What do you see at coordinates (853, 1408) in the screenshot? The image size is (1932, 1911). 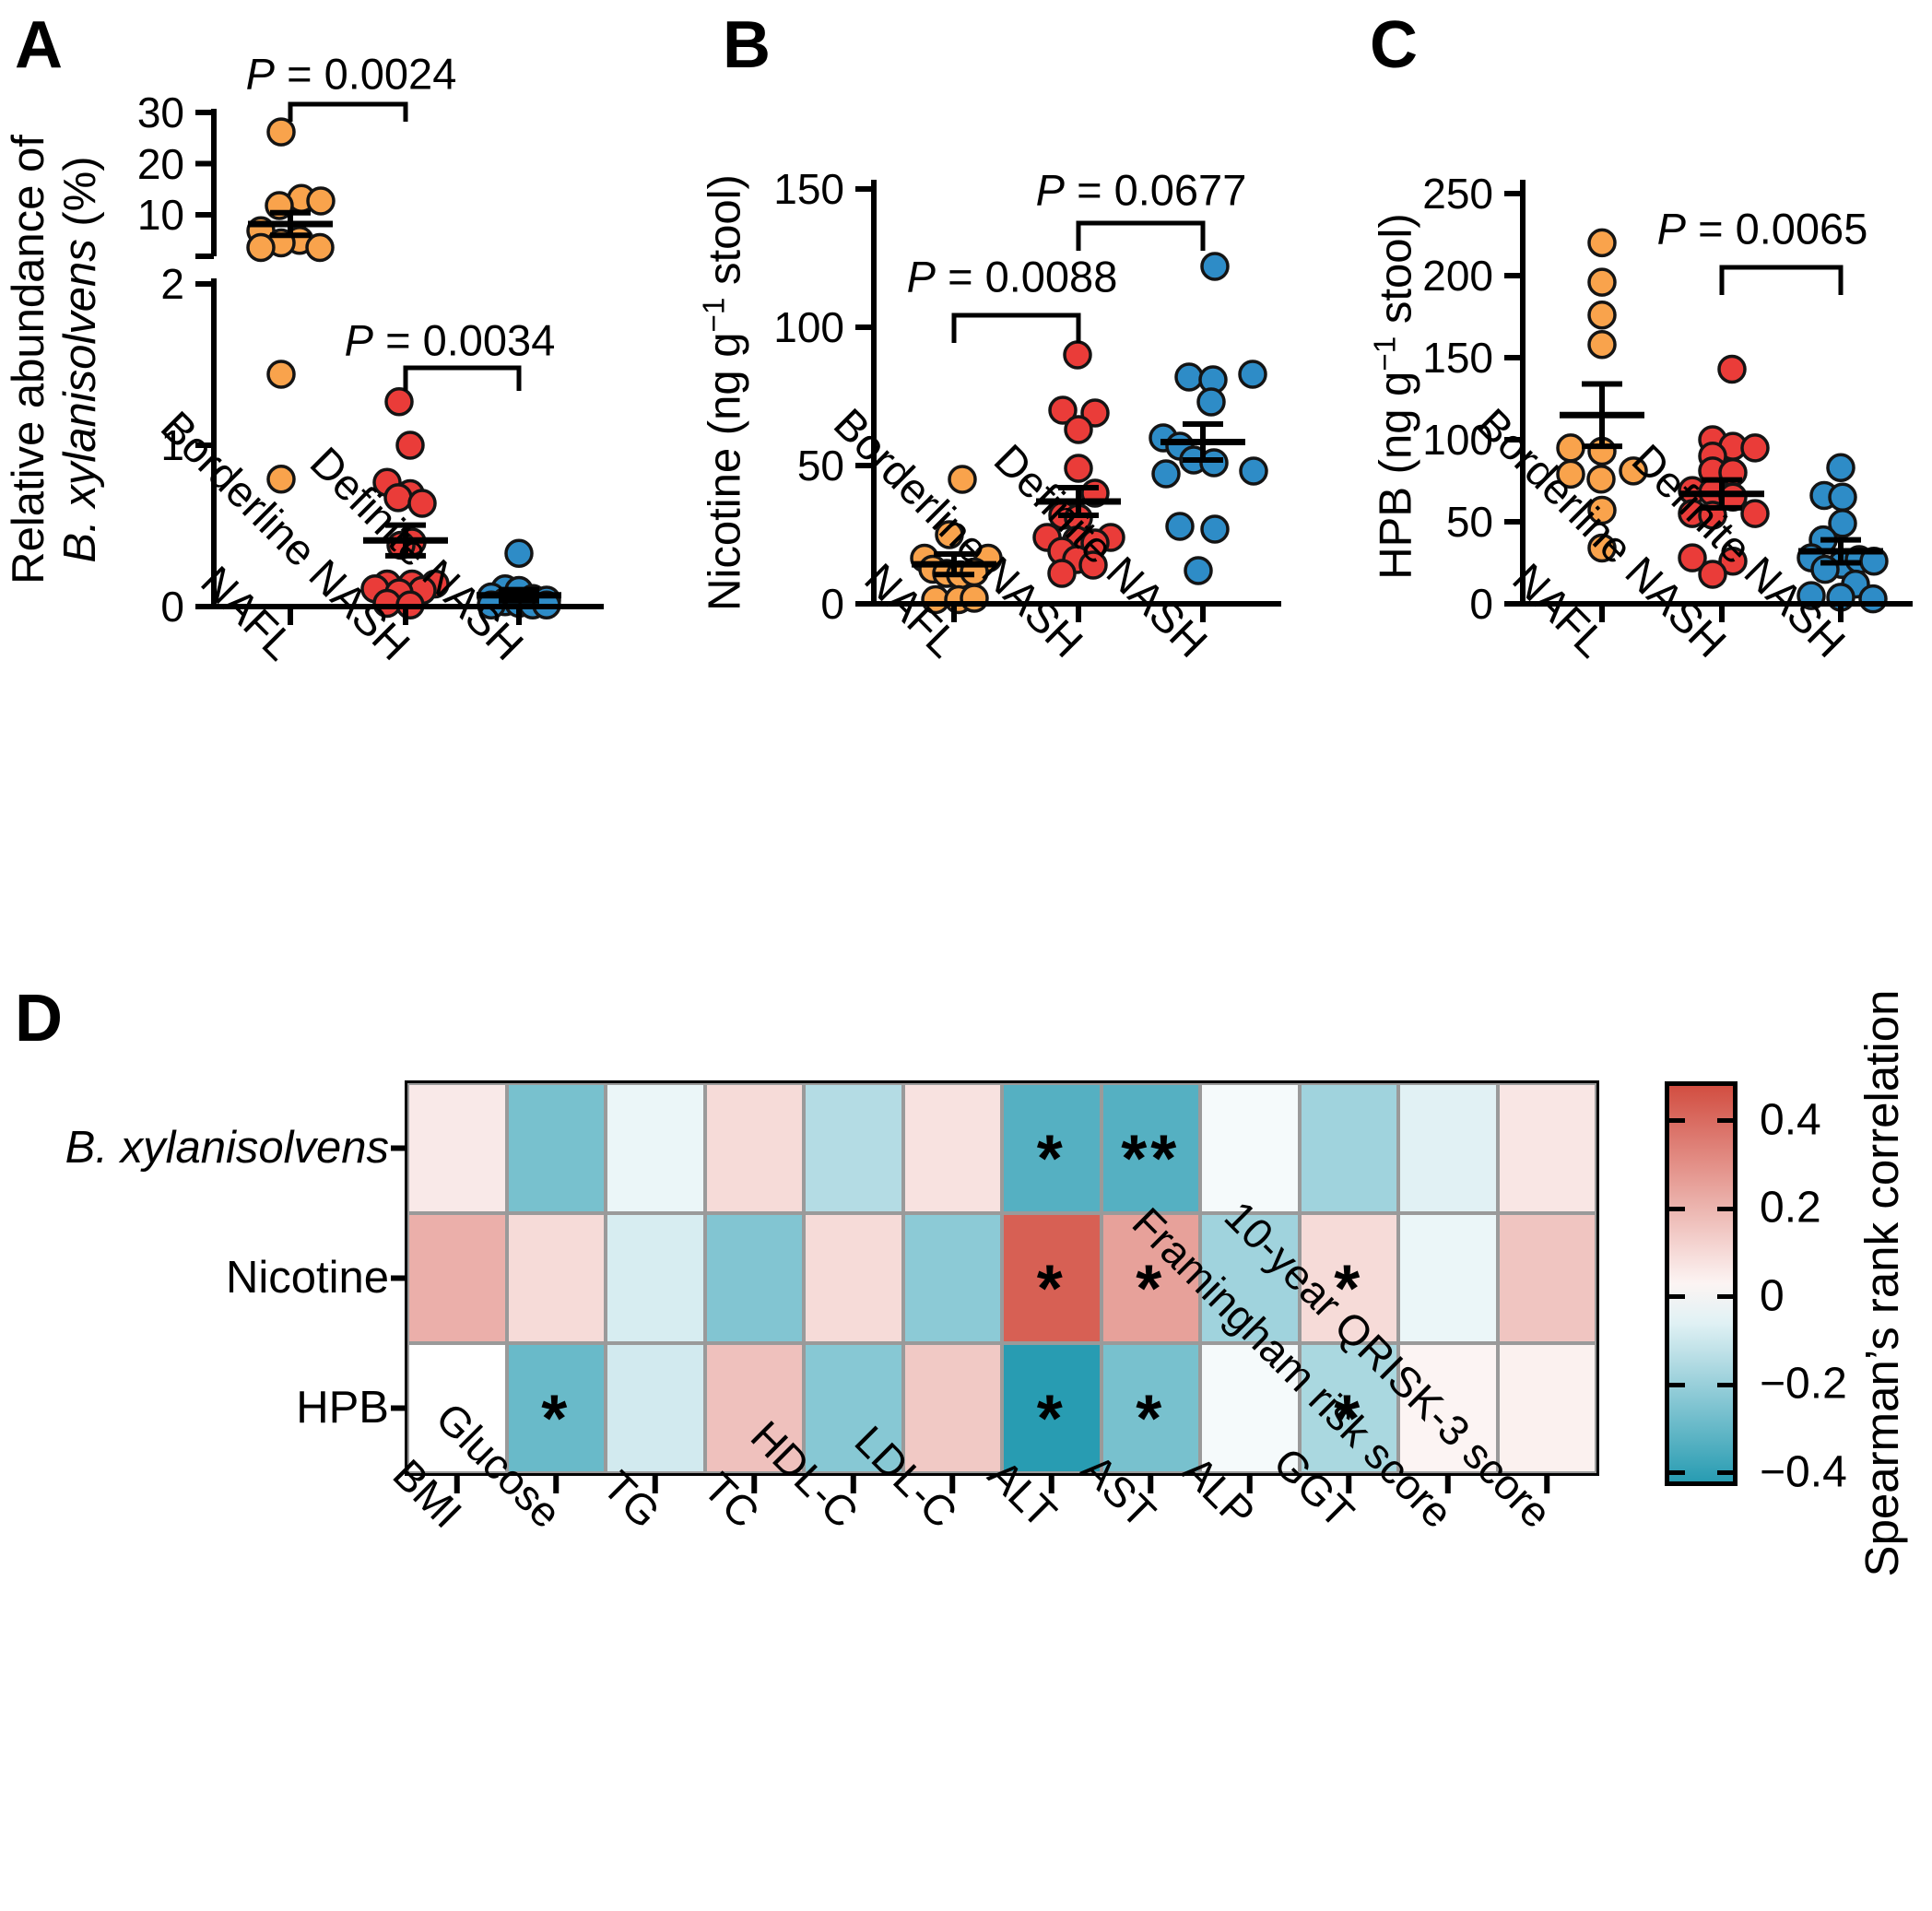 I see `heatmap-cell-hpb-hdl-c` at bounding box center [853, 1408].